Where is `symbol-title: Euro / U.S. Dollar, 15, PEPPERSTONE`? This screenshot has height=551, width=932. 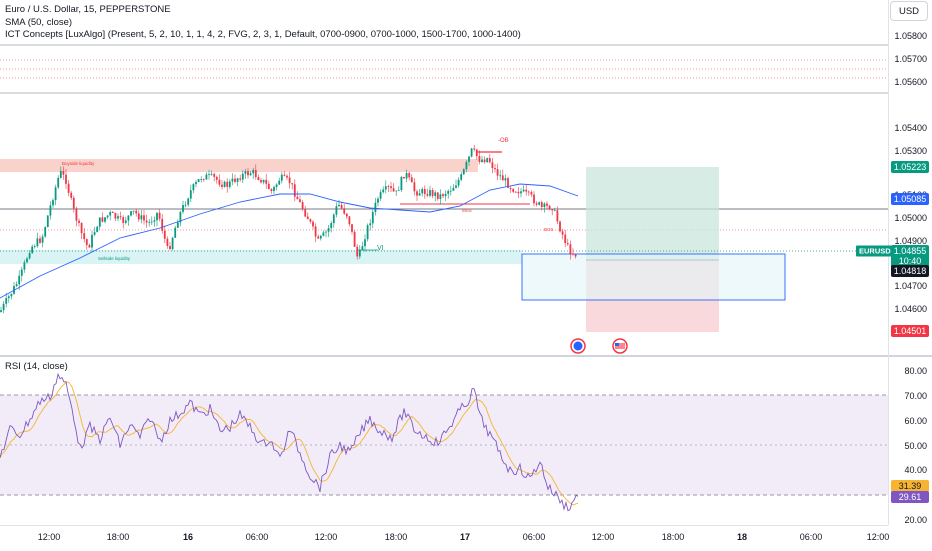
symbol-title: Euro / U.S. Dollar, 15, PEPPERSTONE is located at coordinates (88, 9).